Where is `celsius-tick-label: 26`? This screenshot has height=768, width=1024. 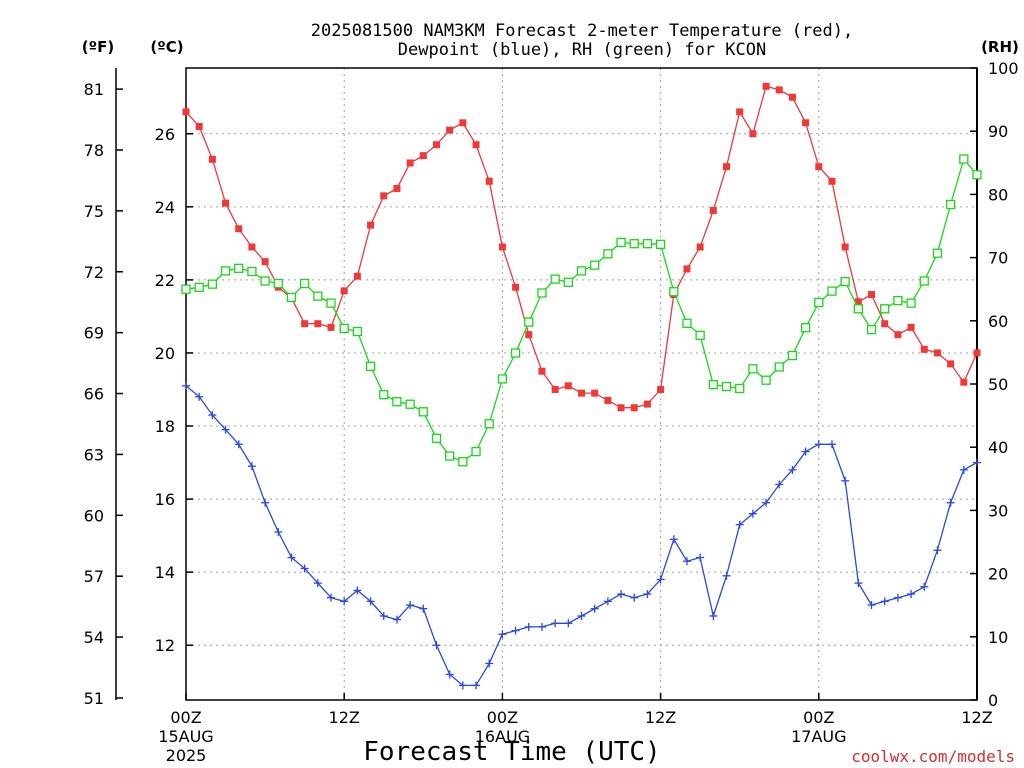
celsius-tick-label: 26 is located at coordinates (165, 134).